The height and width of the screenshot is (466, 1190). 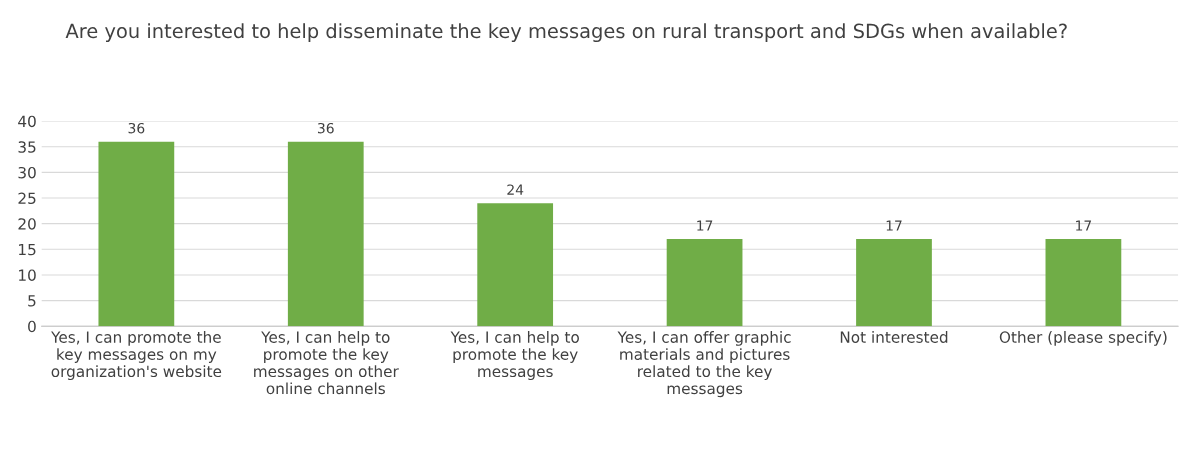 I want to click on data-label: 24, so click(x=515, y=189).